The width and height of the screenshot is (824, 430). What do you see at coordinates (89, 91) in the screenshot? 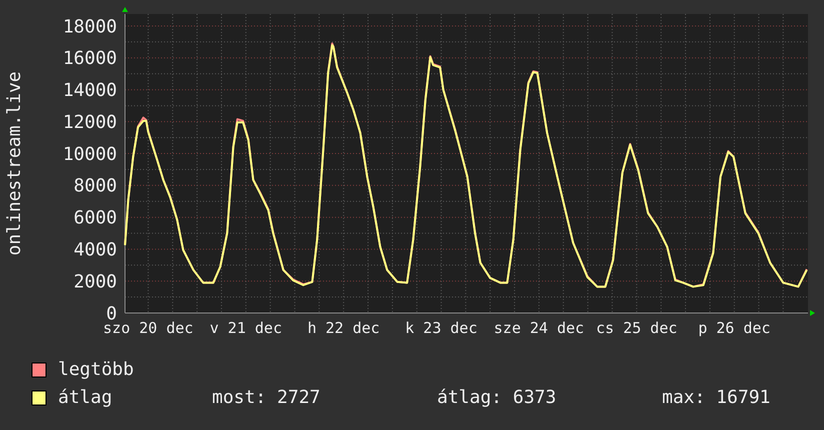
I see `y-tick-label: 14000` at bounding box center [89, 91].